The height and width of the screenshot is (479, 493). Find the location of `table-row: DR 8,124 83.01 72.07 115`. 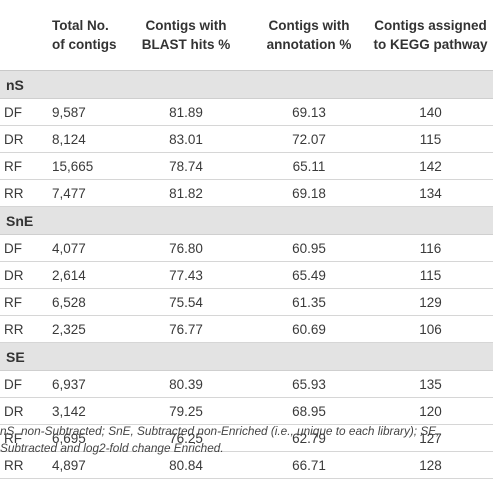

table-row: DR 8,124 83.01 72.07 115 is located at coordinates (246, 139).